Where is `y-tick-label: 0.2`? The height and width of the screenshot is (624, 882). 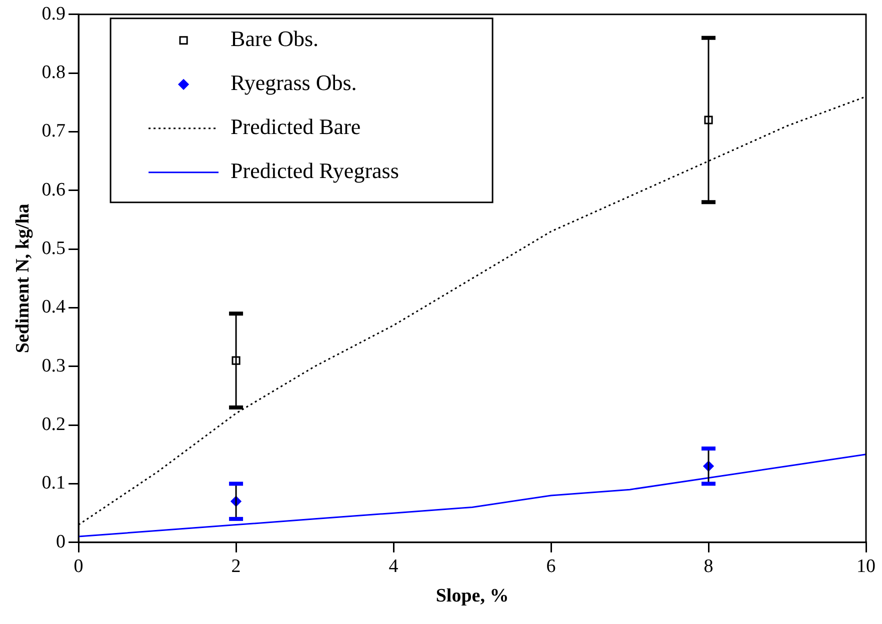 y-tick-label: 0.2 is located at coordinates (54, 425).